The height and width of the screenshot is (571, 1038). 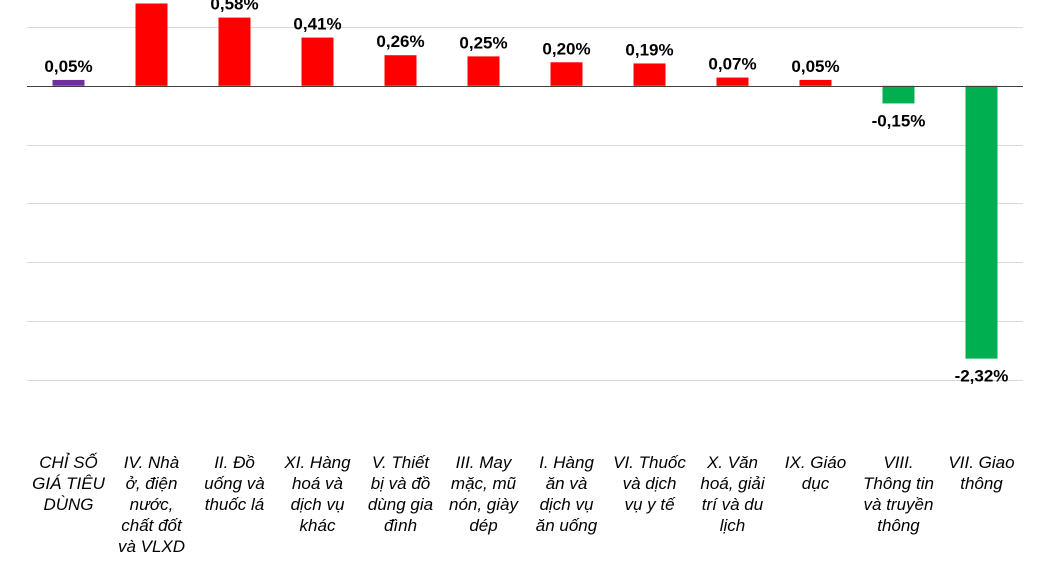 I want to click on category-label: IV. Nhà ở, điện nước, chất đốt và VLXD, so click(x=151, y=504).